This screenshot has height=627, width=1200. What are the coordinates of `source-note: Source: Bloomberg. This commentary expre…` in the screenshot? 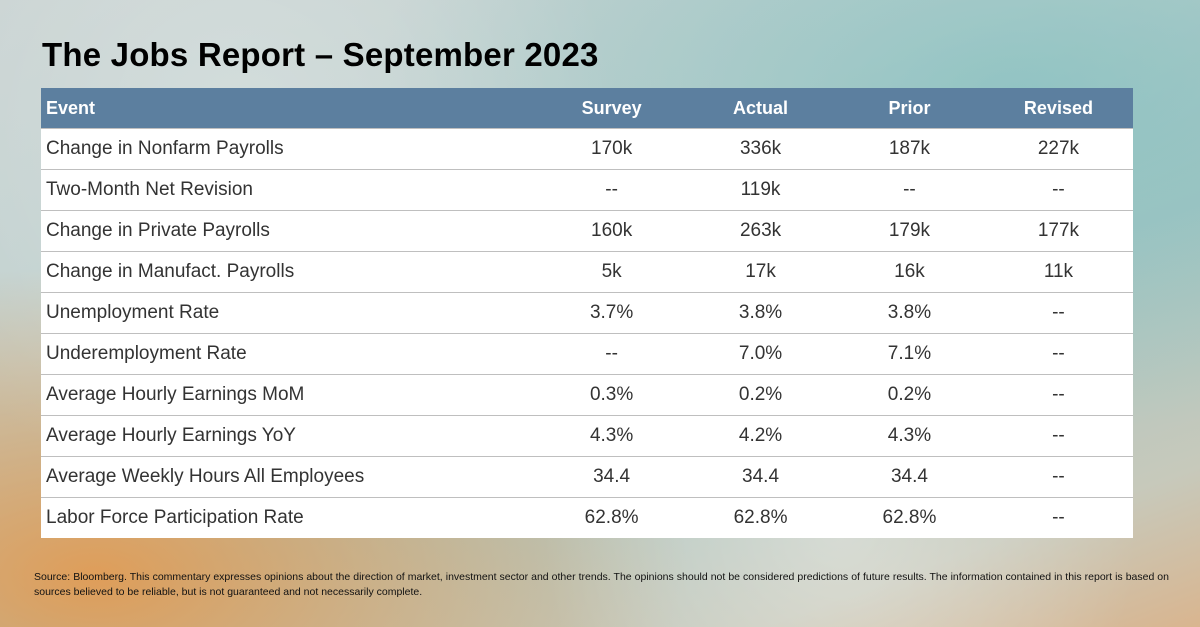 It's located at (601, 584).